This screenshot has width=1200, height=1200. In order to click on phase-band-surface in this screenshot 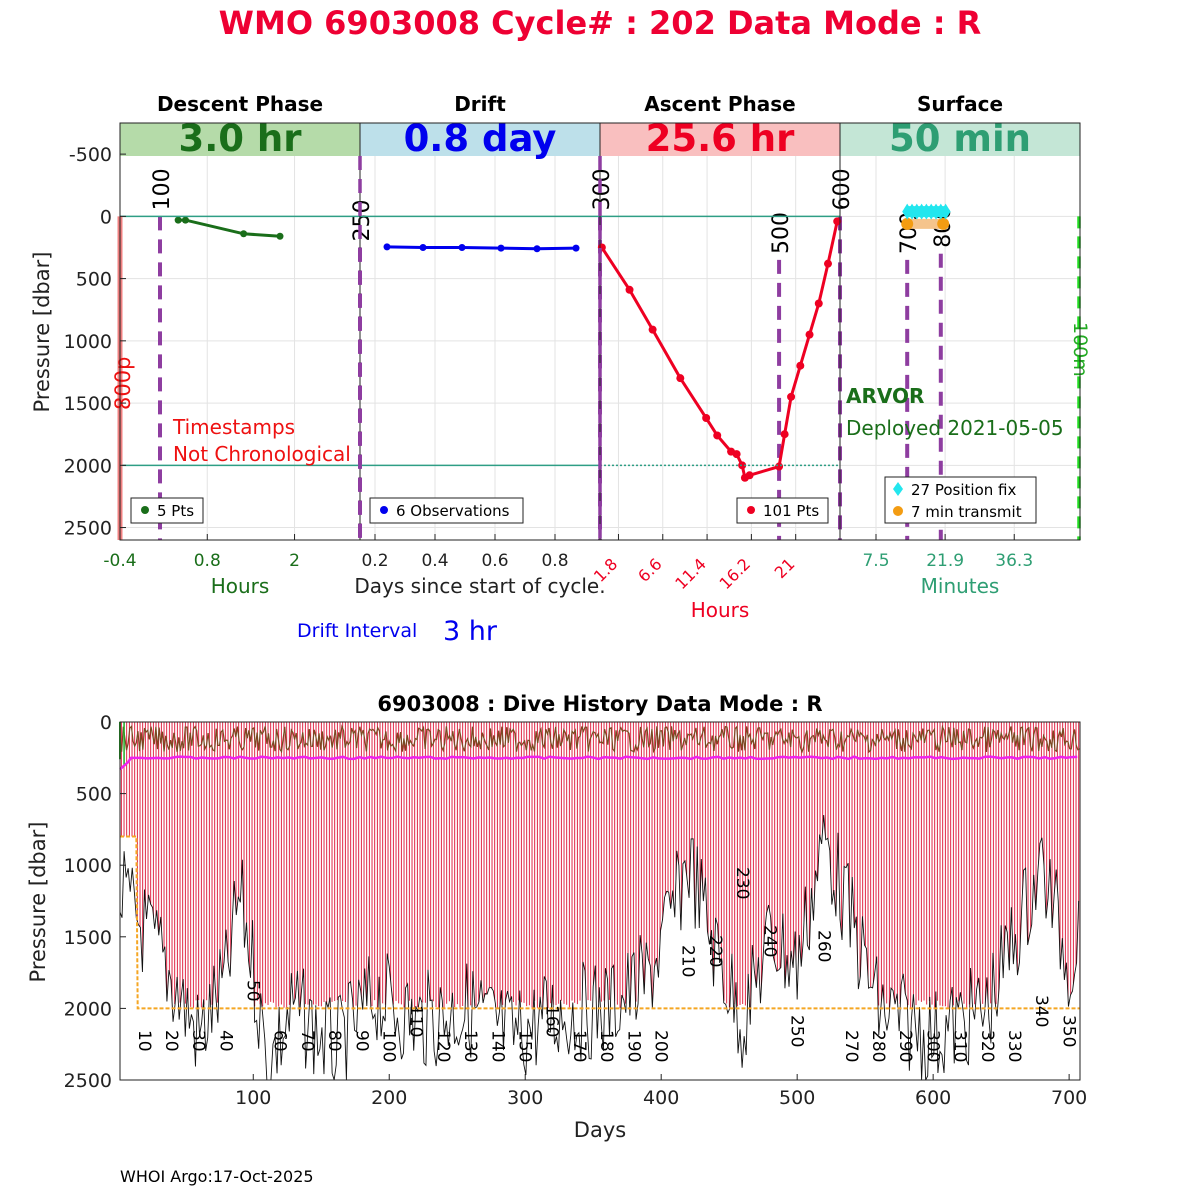, I will do `click(960, 139)`.